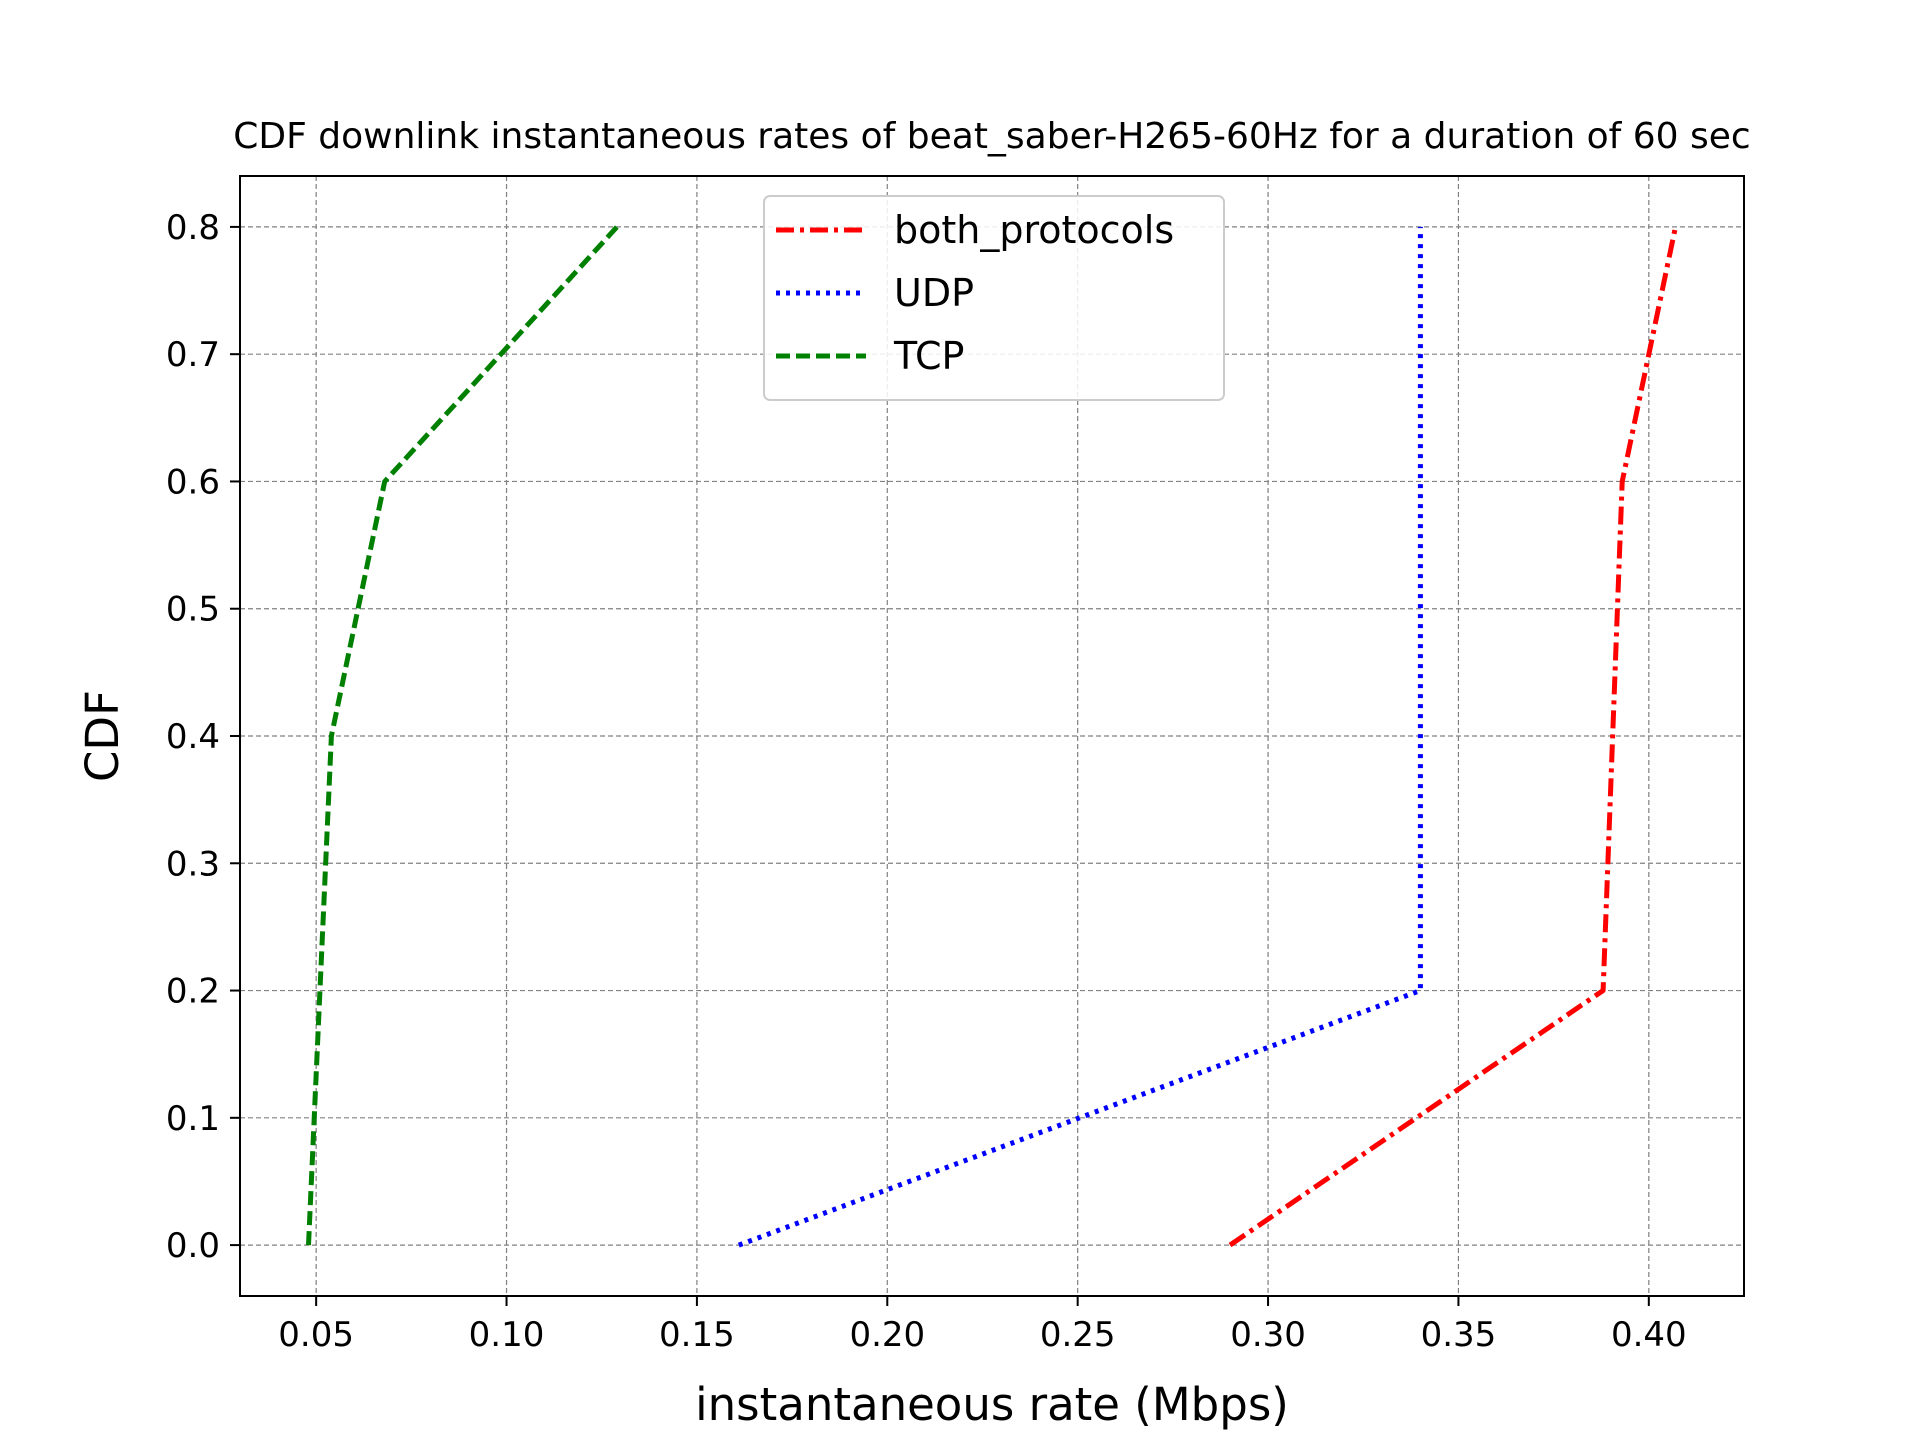  I want to click on x-tick-label: 0.20, so click(887, 1335).